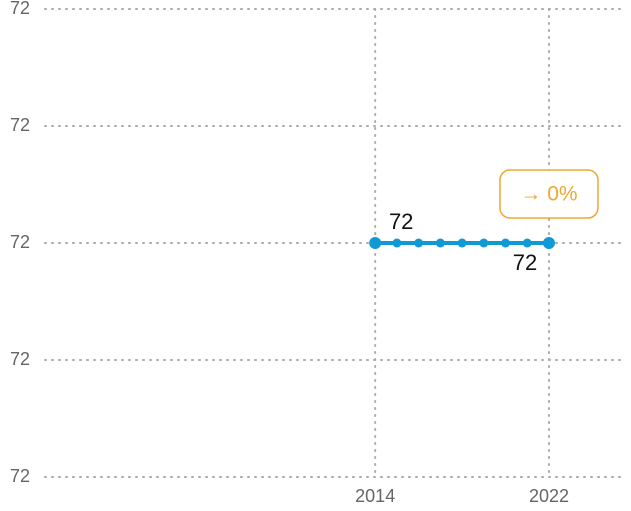 The width and height of the screenshot is (631, 511). Describe the element at coordinates (549, 496) in the screenshot. I see `x-tick-label: 2022` at that location.